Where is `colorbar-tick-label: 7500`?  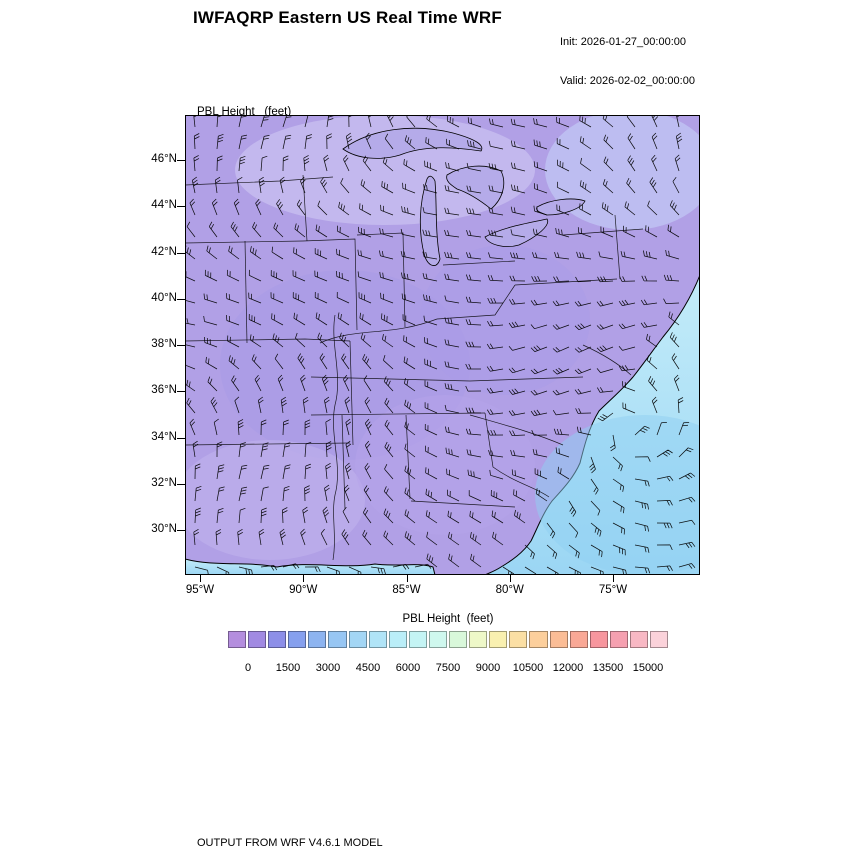
colorbar-tick-label: 7500 is located at coordinates (448, 668).